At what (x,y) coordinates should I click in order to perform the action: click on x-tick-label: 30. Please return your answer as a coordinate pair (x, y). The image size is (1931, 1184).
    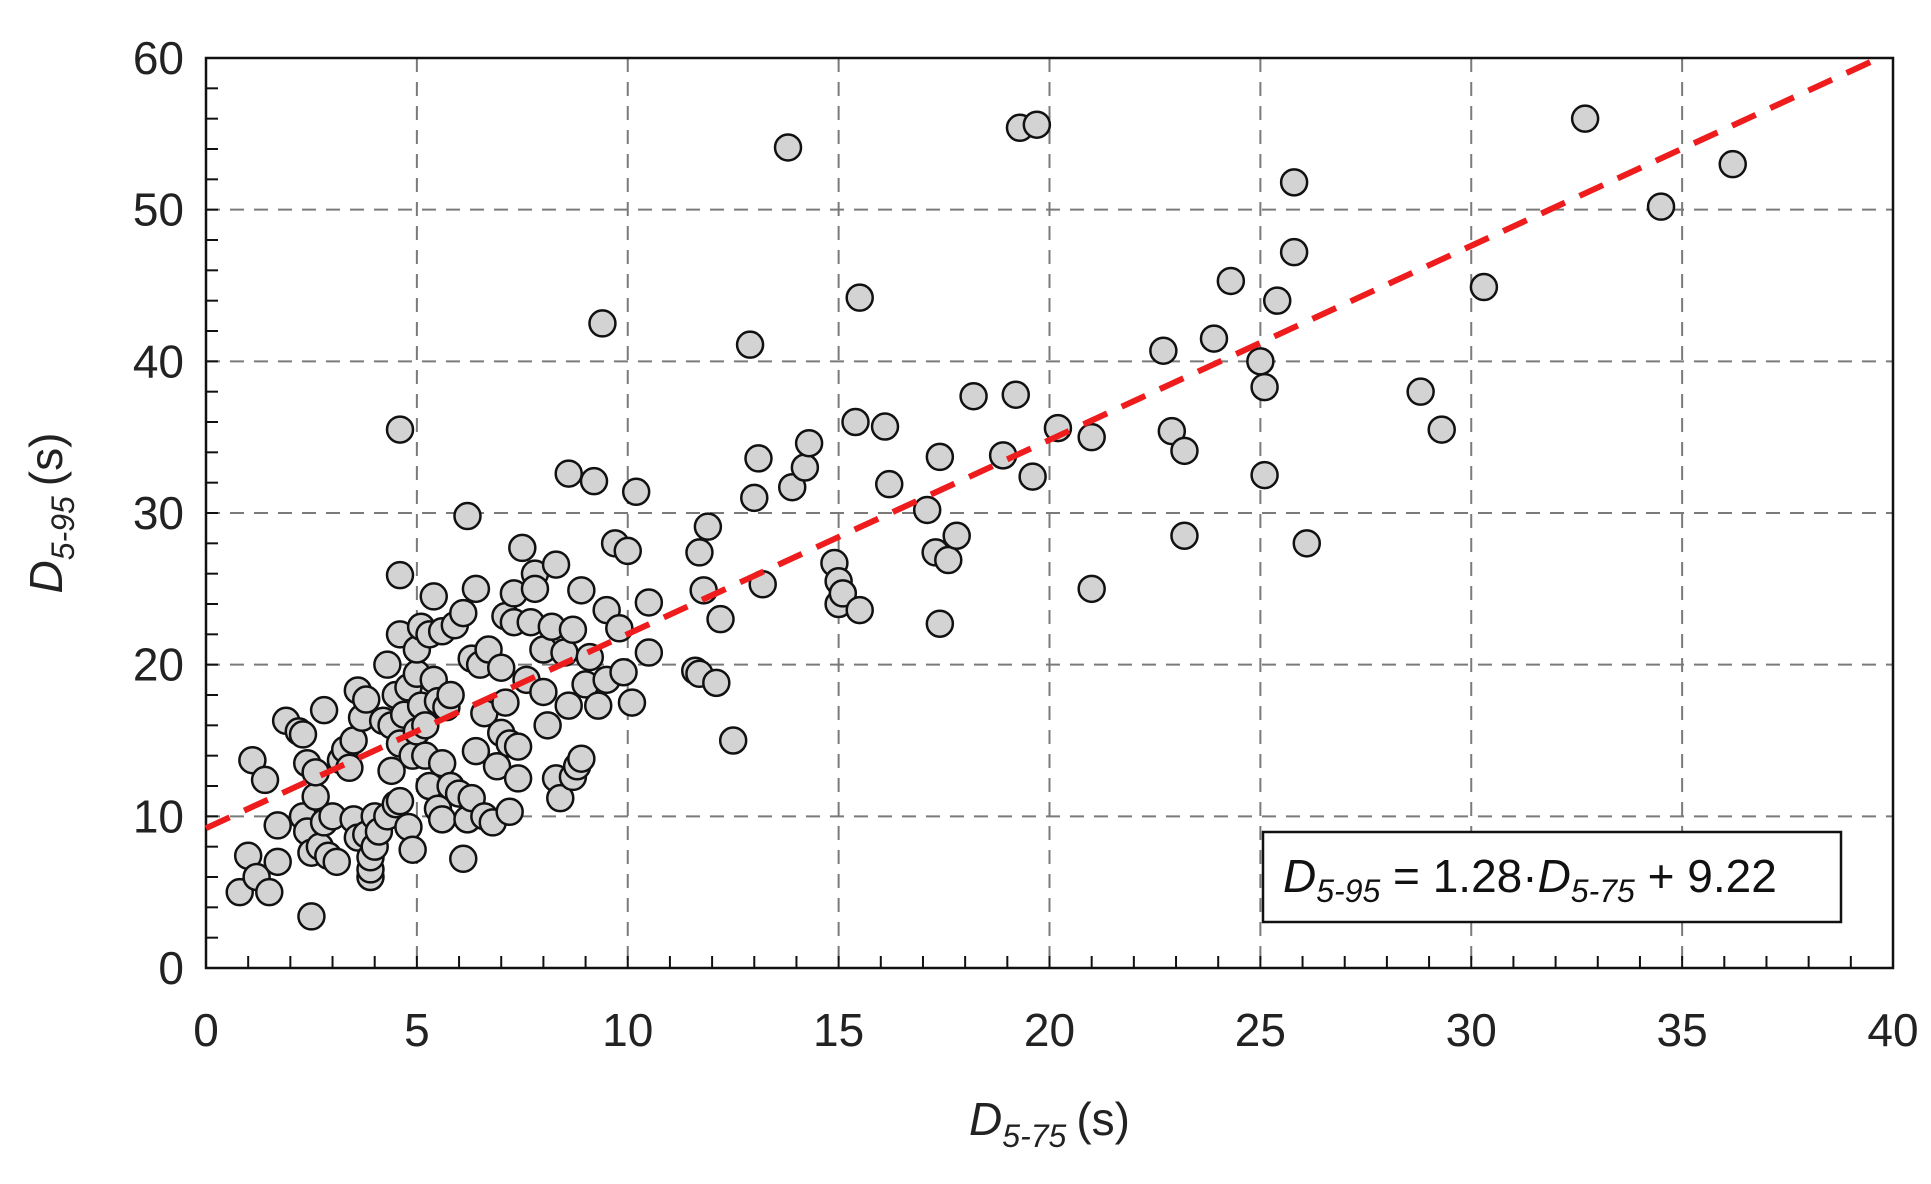
    Looking at the image, I should click on (1471, 1030).